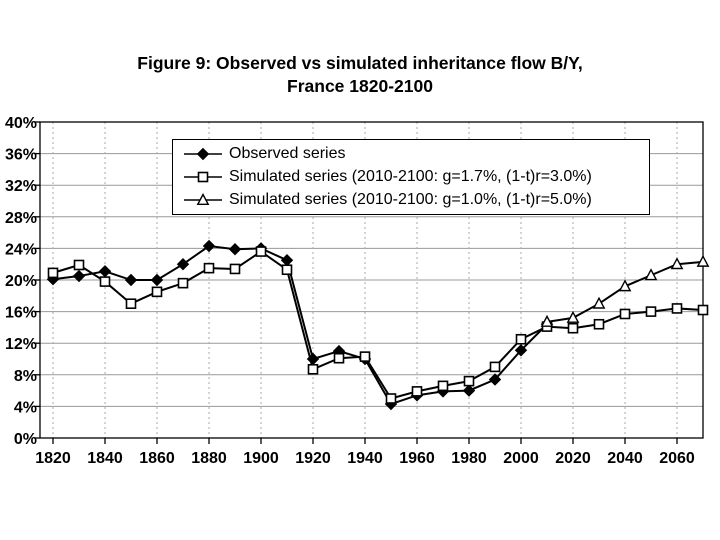 The width and height of the screenshot is (720, 540). Describe the element at coordinates (469, 458) in the screenshot. I see `x-tick-label: 1980` at that location.